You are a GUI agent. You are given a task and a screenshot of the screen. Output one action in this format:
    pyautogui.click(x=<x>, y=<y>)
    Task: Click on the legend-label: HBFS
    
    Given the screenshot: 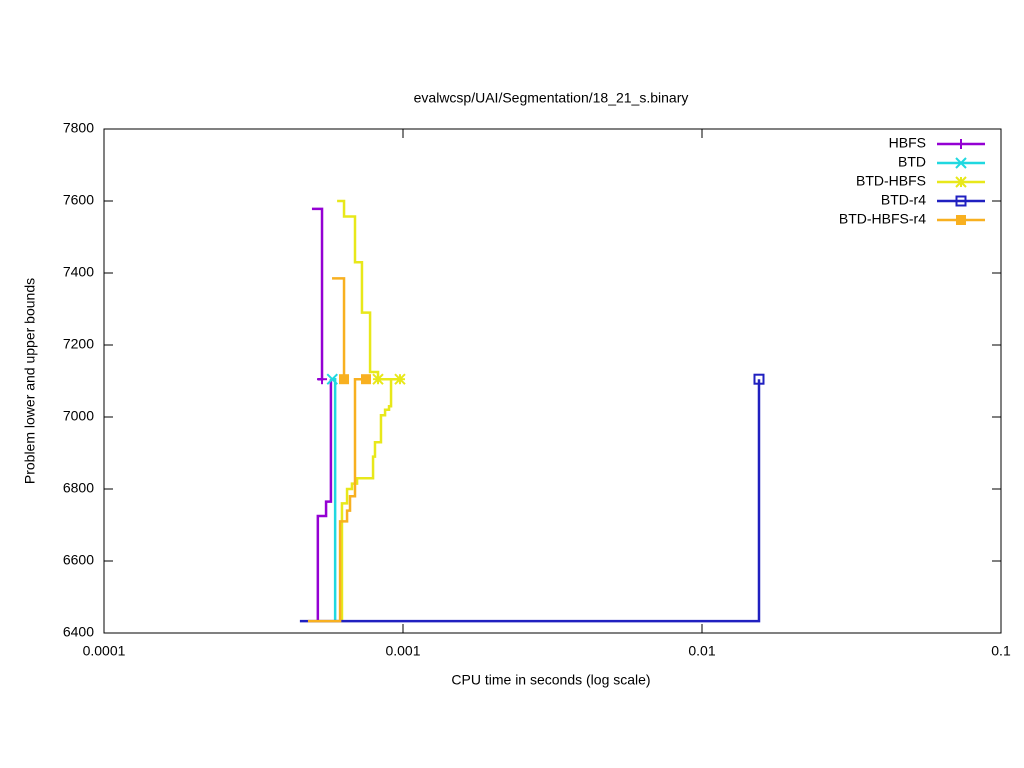 What is the action you would take?
    pyautogui.click(x=907, y=143)
    